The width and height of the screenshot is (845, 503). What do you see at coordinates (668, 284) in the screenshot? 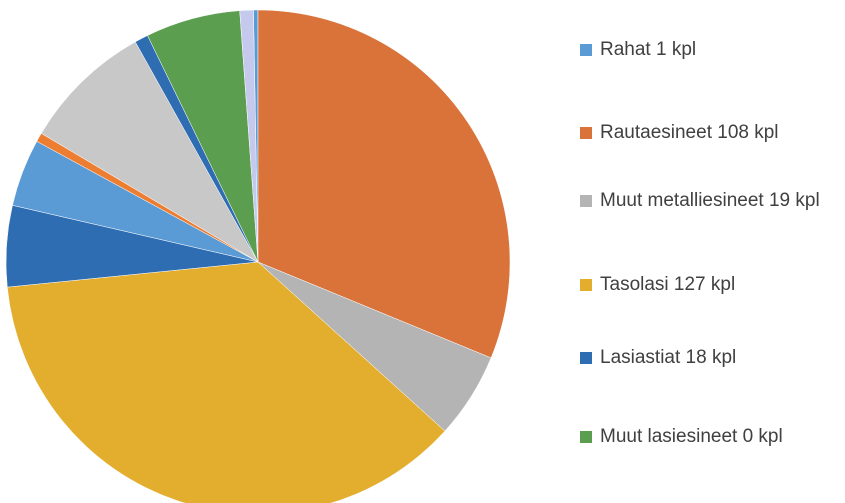
I see `legend-label: Tasolasi 127 kpl` at bounding box center [668, 284].